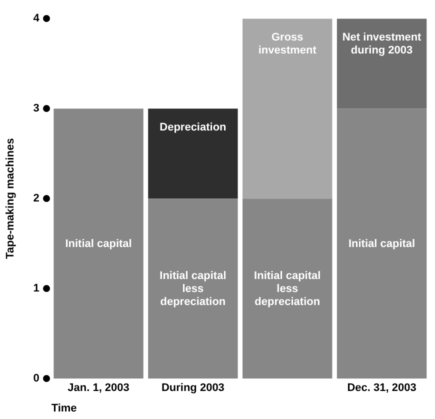 The height and width of the screenshot is (419, 435). Describe the element at coordinates (193, 128) in the screenshot. I see `data-label: Depreciation` at that location.